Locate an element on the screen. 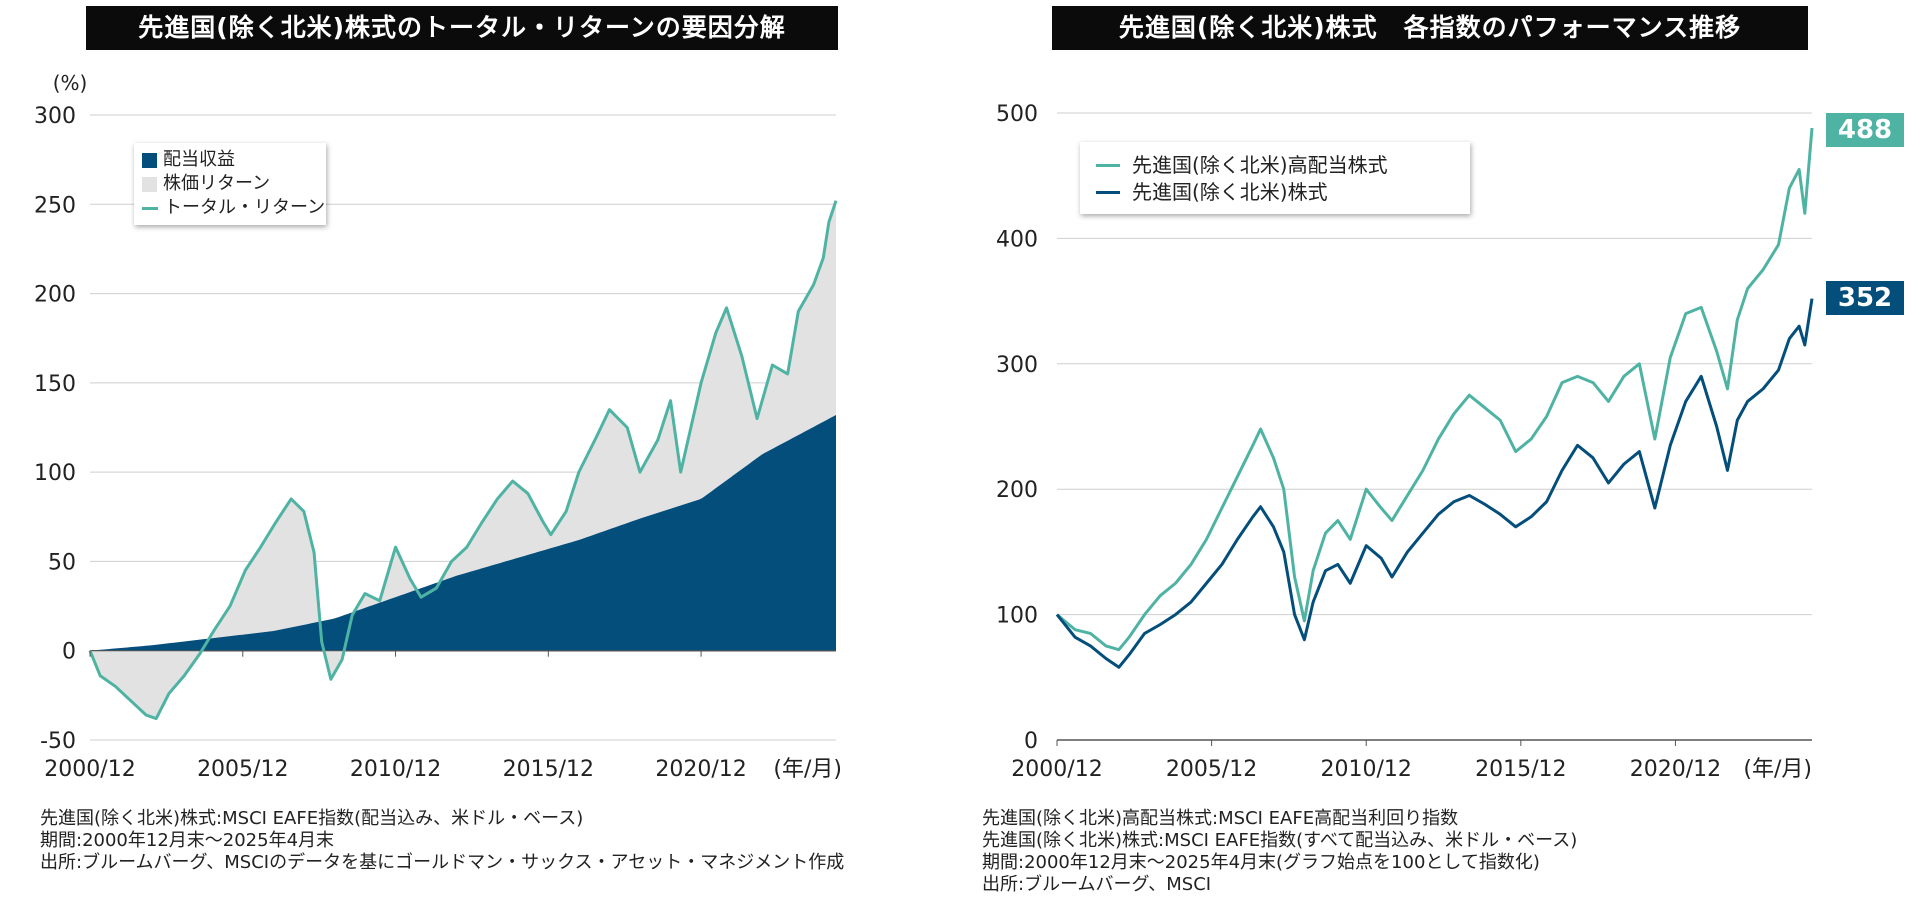  y-tick-label-left: 150 is located at coordinates (55, 384).